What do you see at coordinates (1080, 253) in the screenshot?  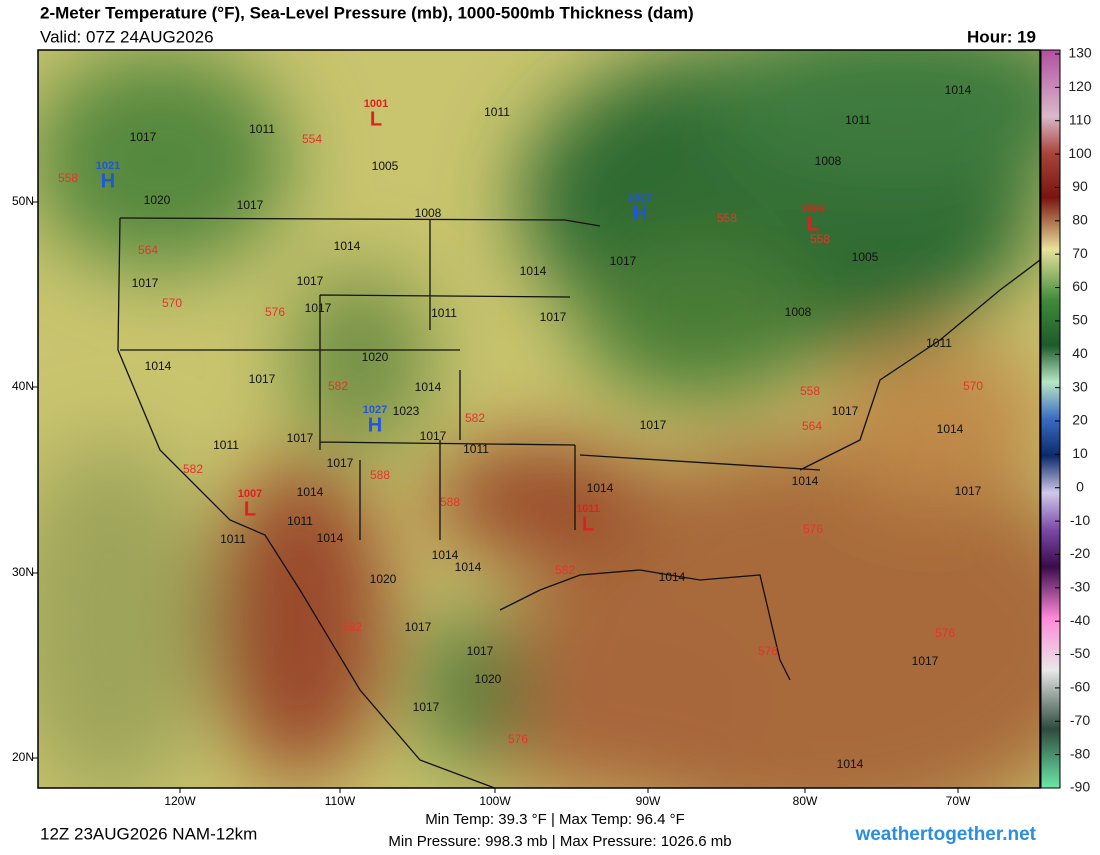 I see `colorbar-label: 70` at bounding box center [1080, 253].